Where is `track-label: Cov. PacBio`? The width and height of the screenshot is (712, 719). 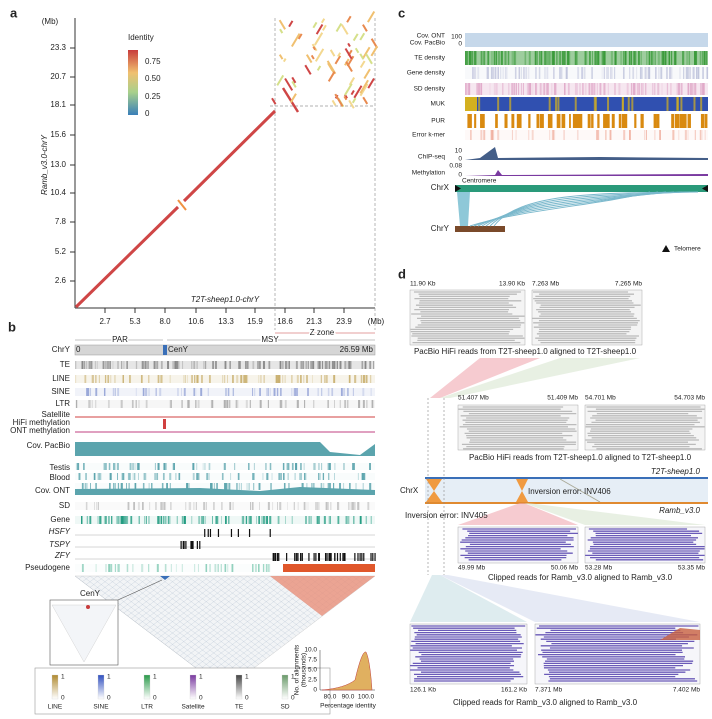
track-label: Cov. PacBio is located at coordinates (428, 43).